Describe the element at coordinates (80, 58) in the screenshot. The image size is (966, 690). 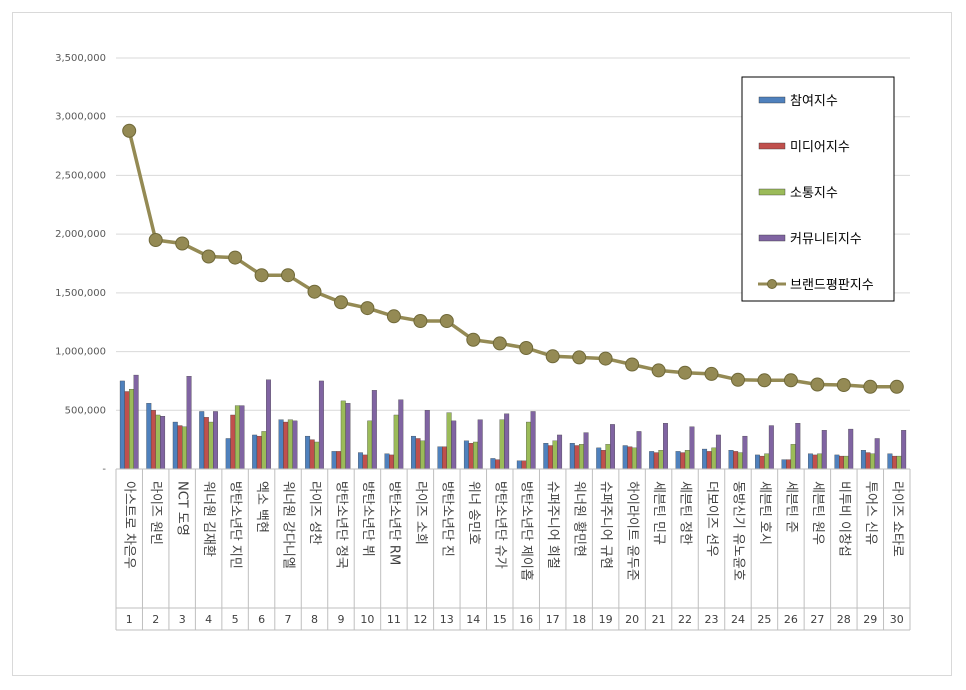
I see `y-tick-label: 3,500,000` at that location.